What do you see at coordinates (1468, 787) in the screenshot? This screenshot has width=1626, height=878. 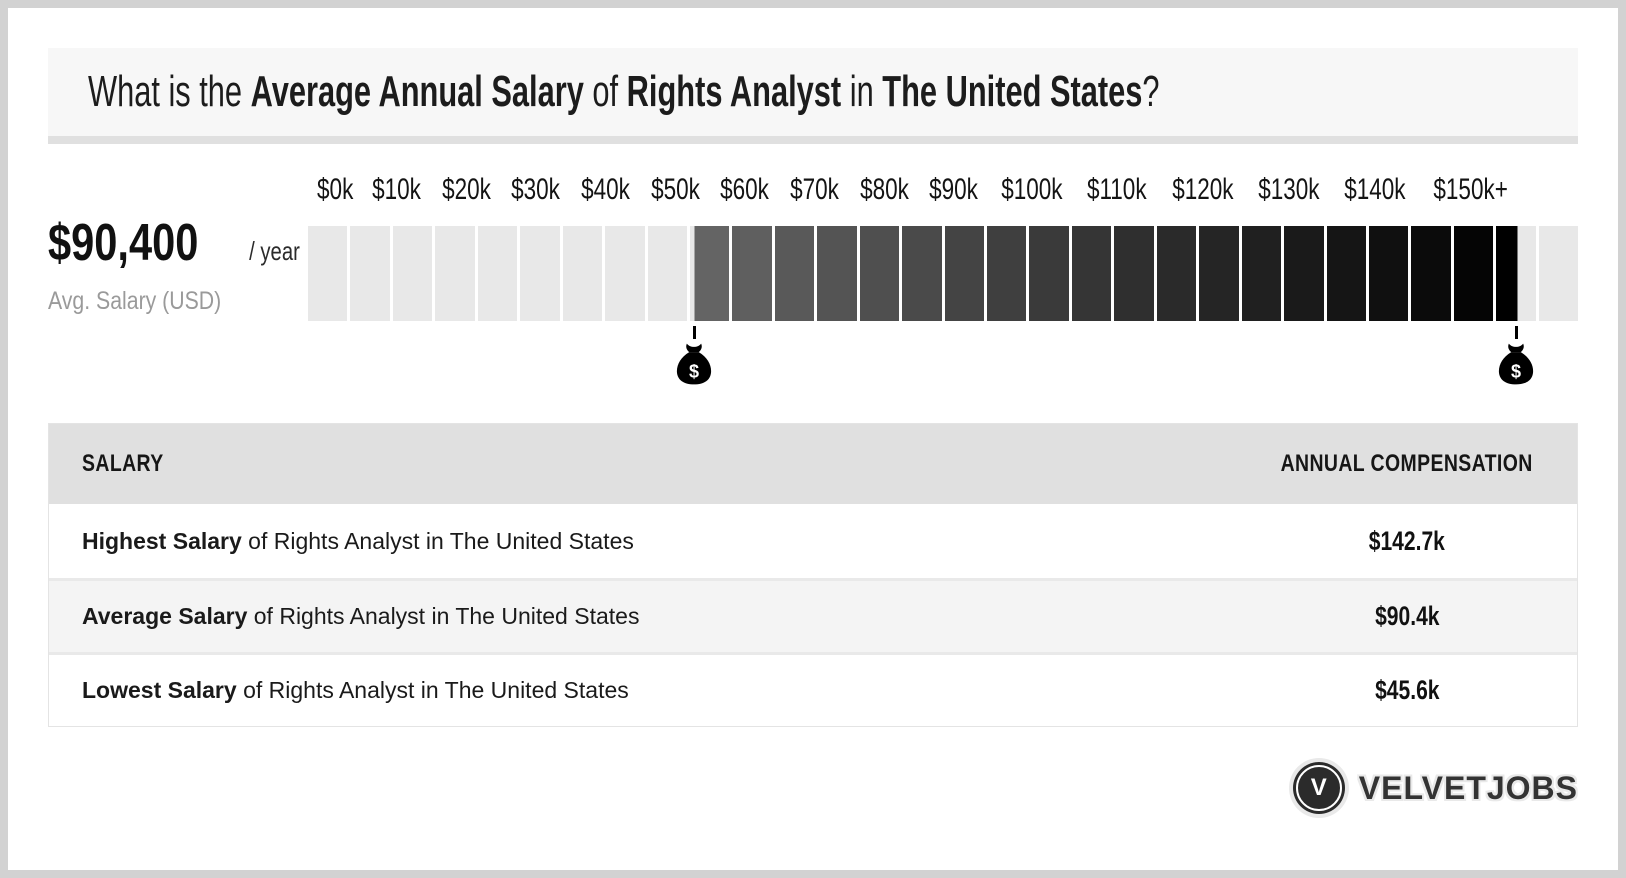 I see `brand-name: VELVETJOBS` at bounding box center [1468, 787].